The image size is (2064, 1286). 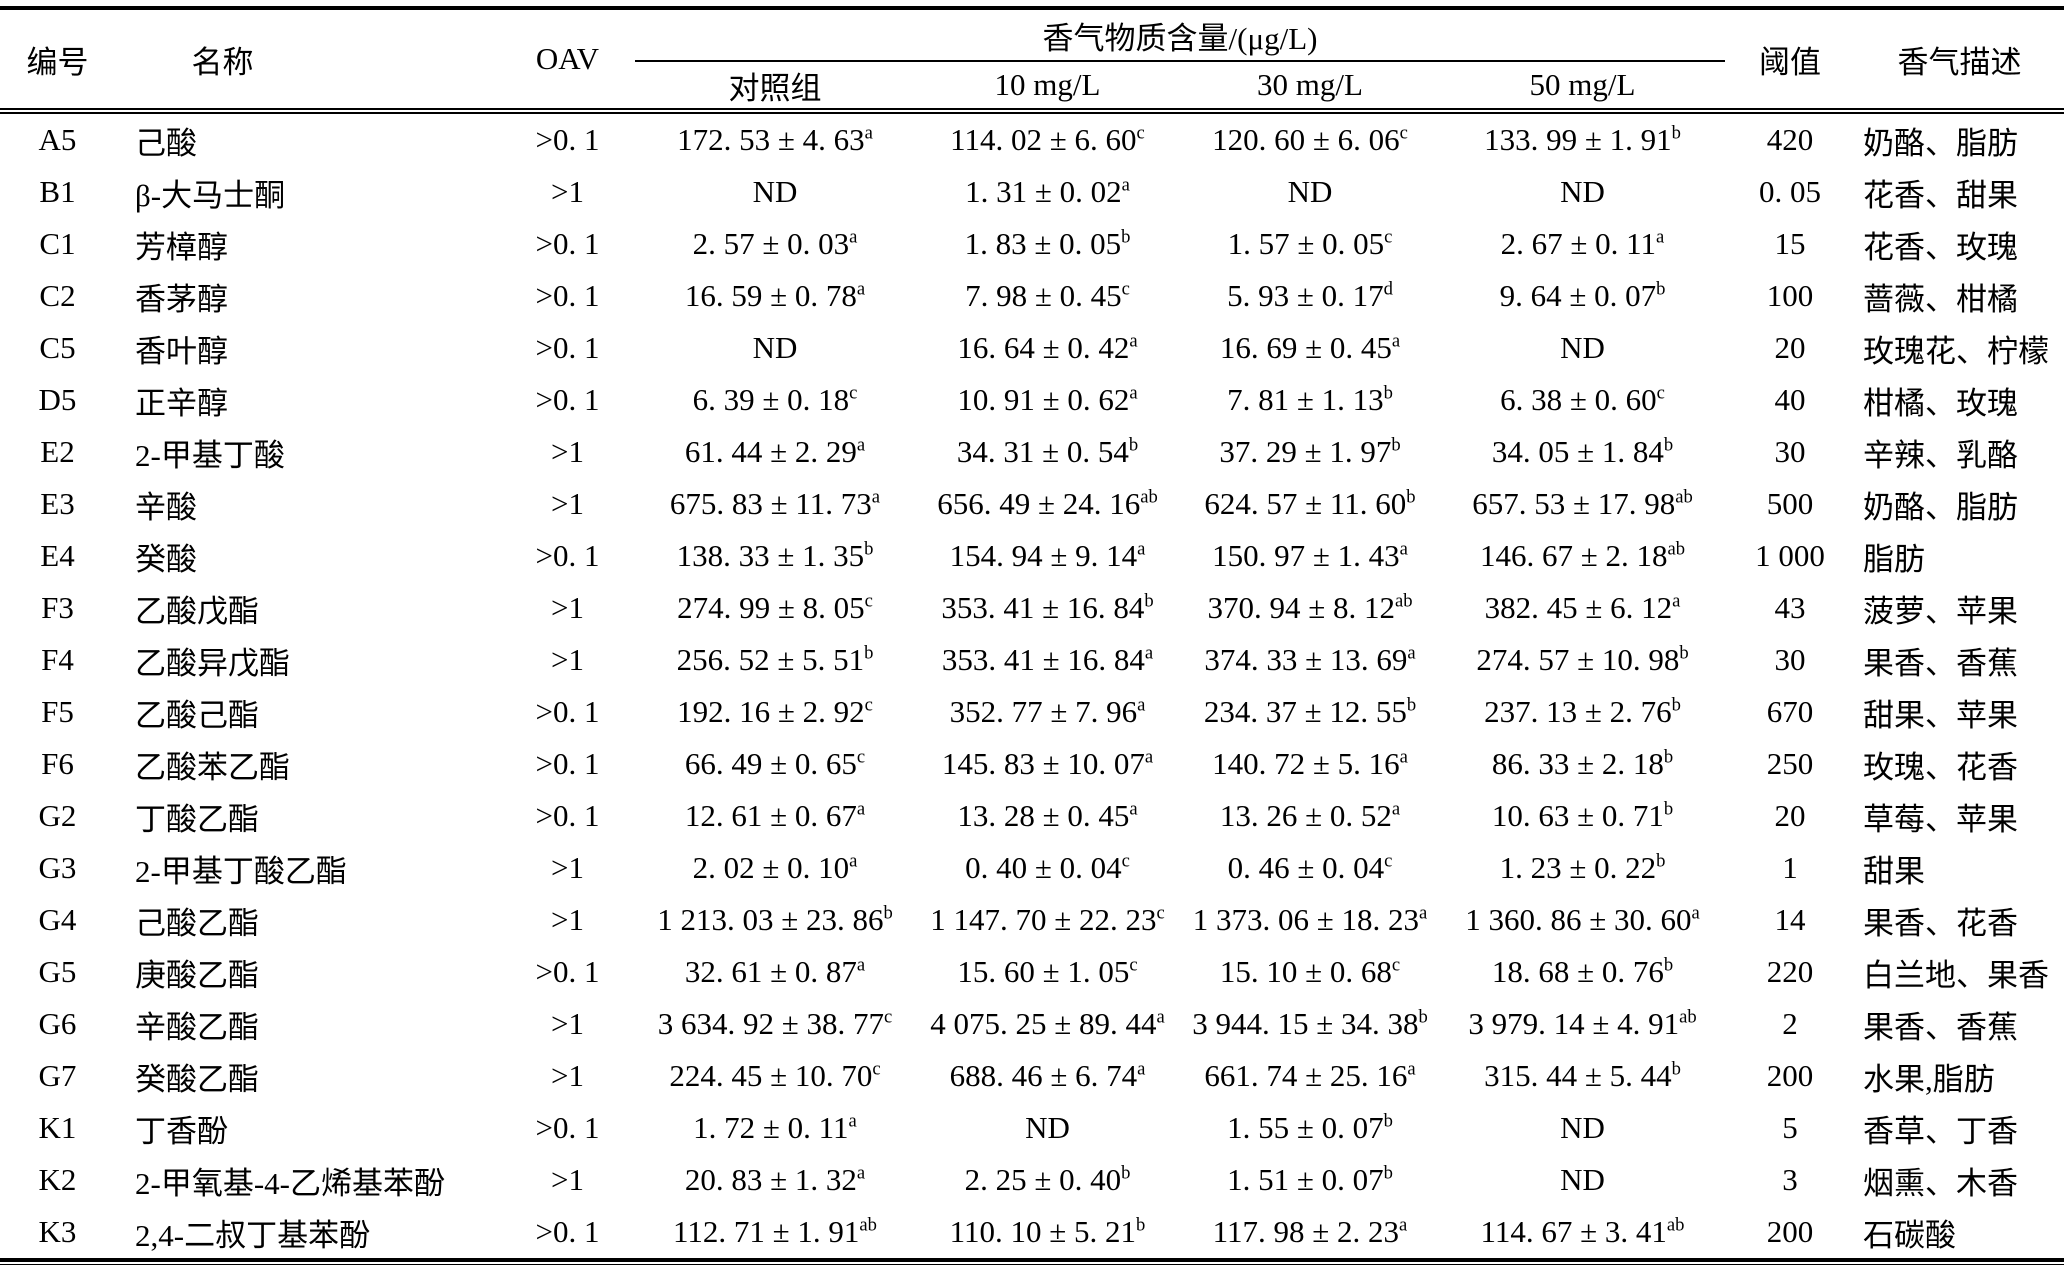 What do you see at coordinates (1310, 1128) in the screenshot?
I see `row-value: 1. 55 ± 0. 07b` at bounding box center [1310, 1128].